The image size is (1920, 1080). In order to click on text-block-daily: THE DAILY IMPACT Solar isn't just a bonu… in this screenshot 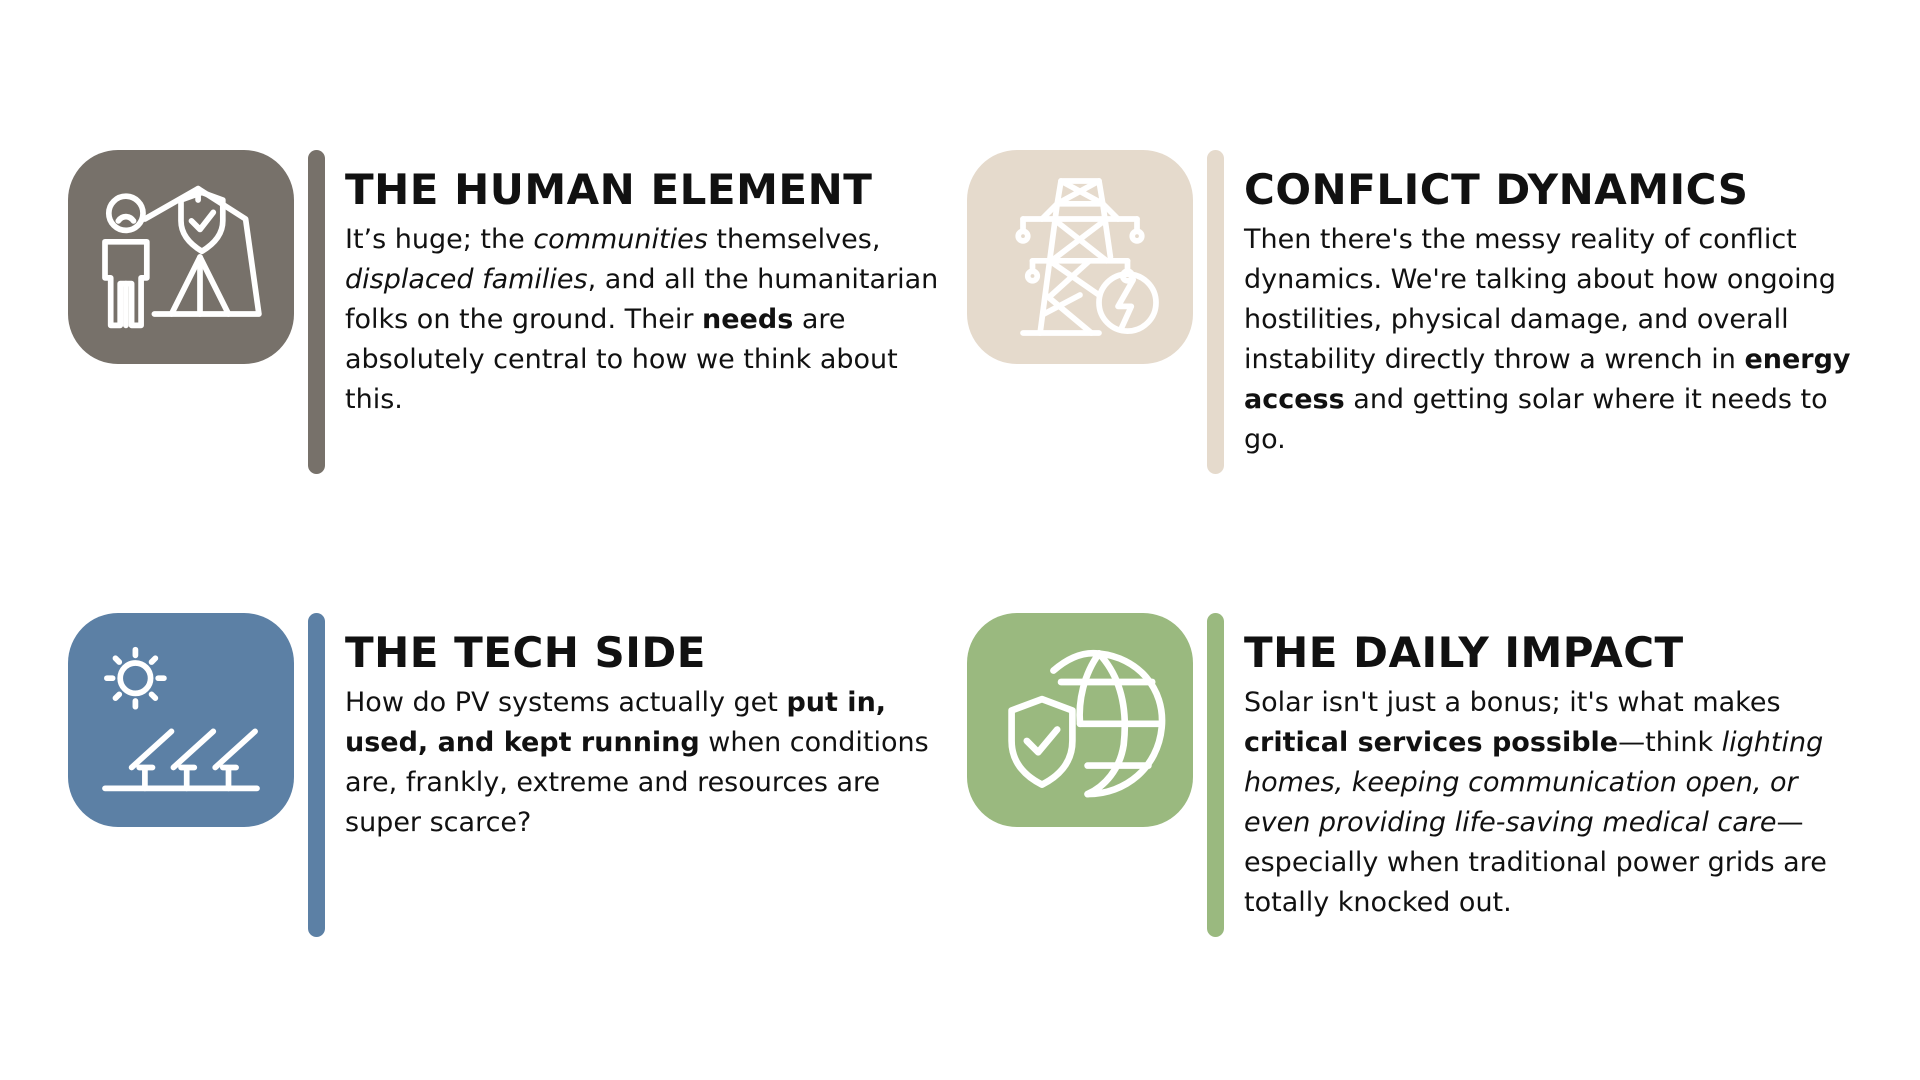, I will do `click(1549, 775)`.